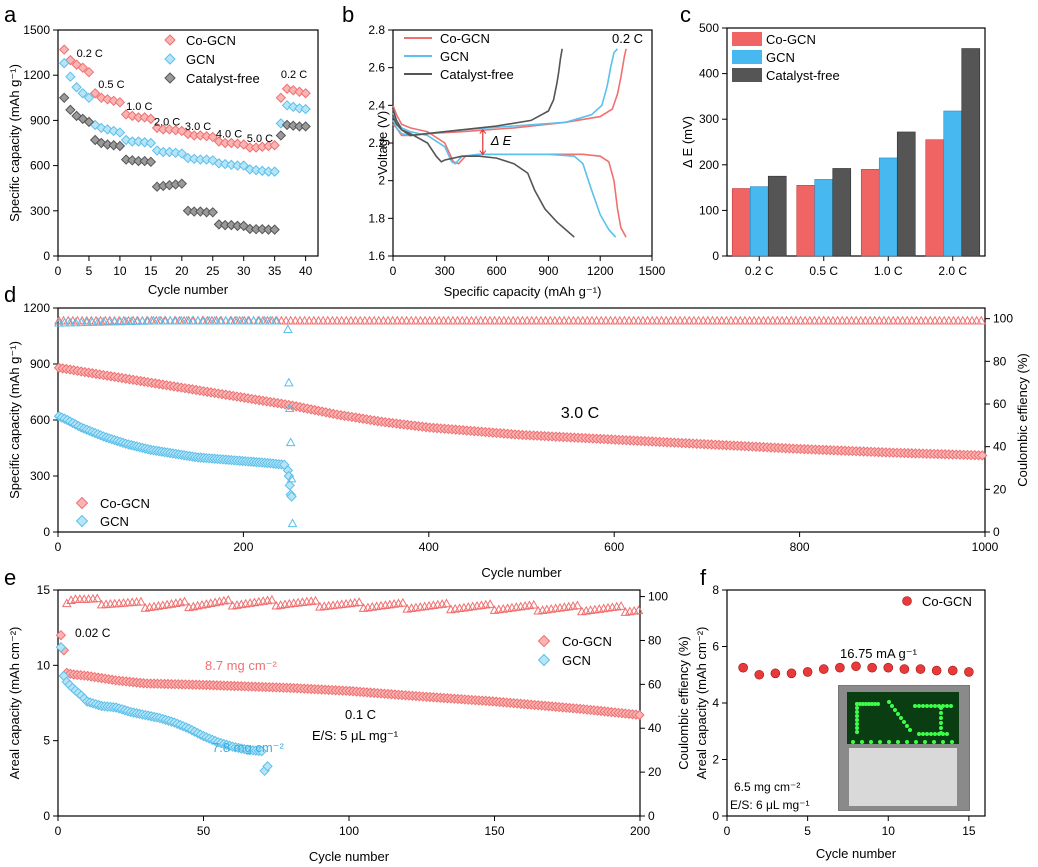 This screenshot has width=1038, height=867. What do you see at coordinates (315, 600) in the screenshot?
I see `panel-e-co-ce-point` at bounding box center [315, 600].